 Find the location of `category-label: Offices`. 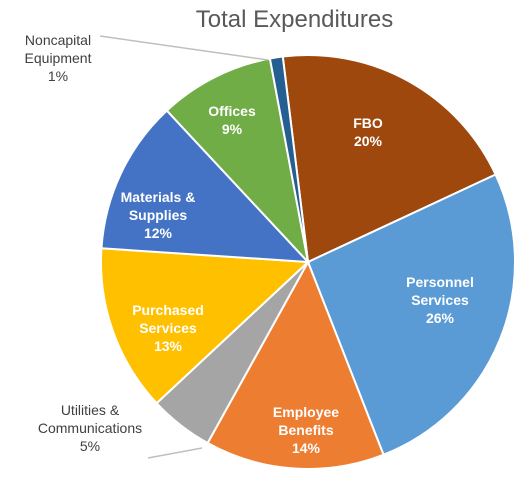

category-label: Offices is located at coordinates (232, 111).